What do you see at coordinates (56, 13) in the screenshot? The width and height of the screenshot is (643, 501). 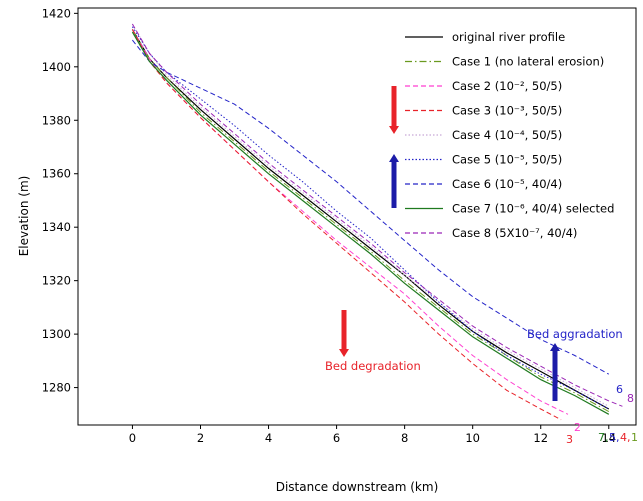 I see `y-tick-label: 1420` at bounding box center [56, 13].